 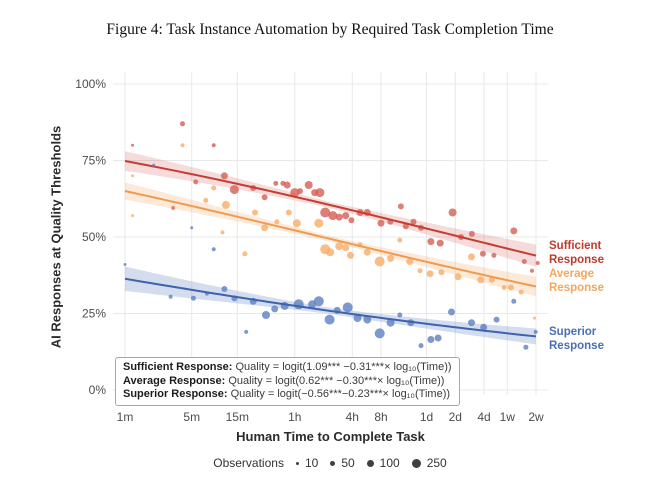 What do you see at coordinates (56, 237) in the screenshot?
I see `y-axis-title: AI Responses at Quality Thresholds` at bounding box center [56, 237].